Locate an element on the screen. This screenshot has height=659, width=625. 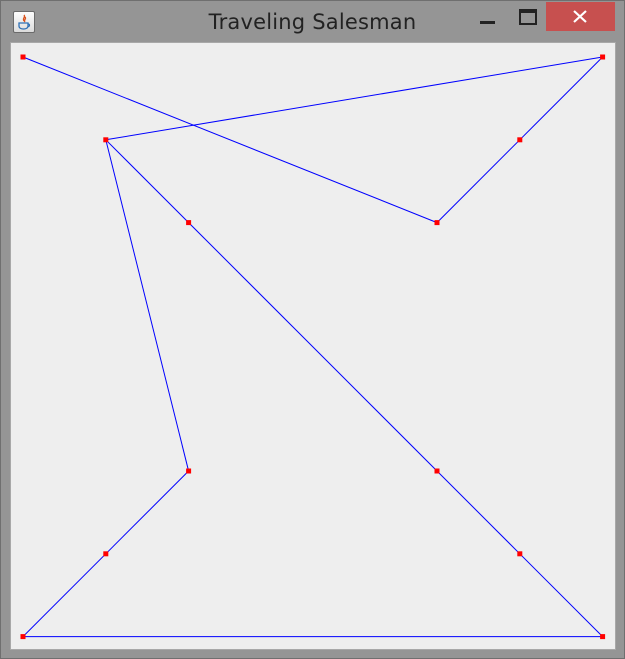
window-title: Traveling Salesman is located at coordinates (312, 22).